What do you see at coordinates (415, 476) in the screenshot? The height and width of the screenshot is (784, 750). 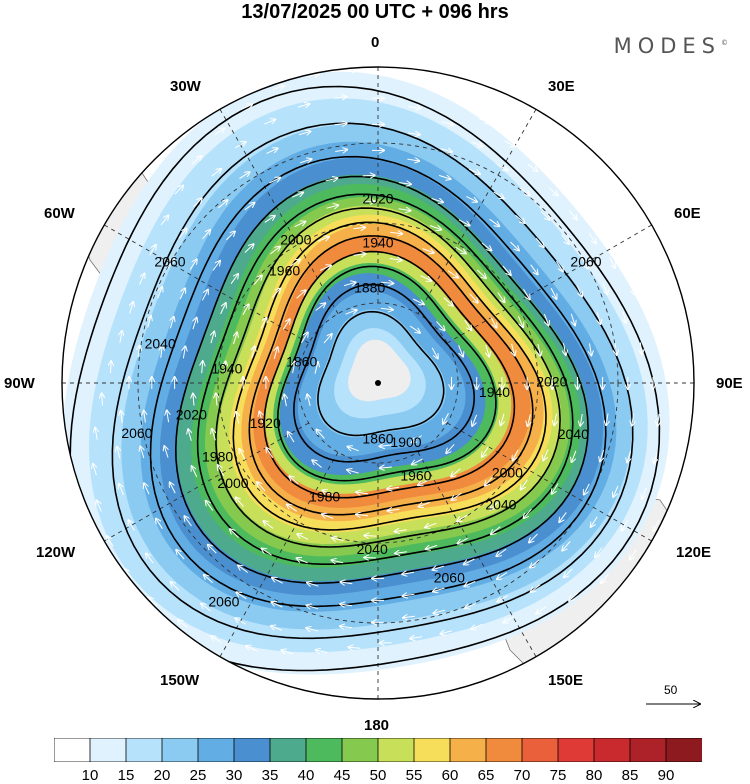 I see `contour-label-18: 1960` at bounding box center [415, 476].